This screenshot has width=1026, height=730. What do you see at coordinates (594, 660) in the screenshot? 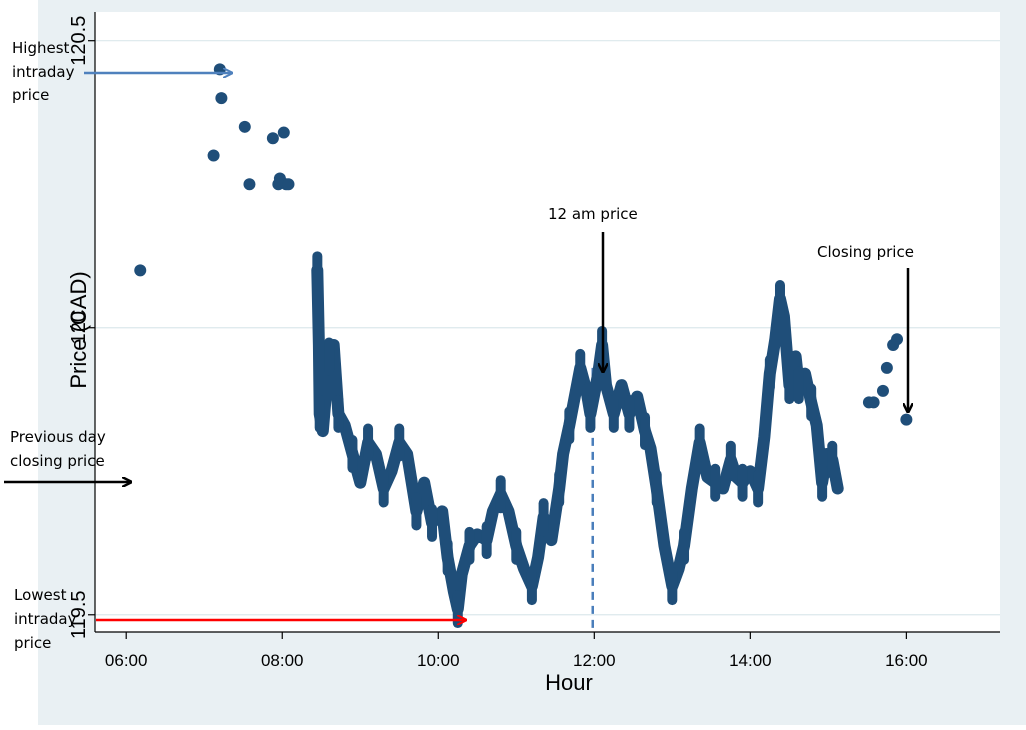
I see `x-tick-label: 12:00` at bounding box center [594, 660].